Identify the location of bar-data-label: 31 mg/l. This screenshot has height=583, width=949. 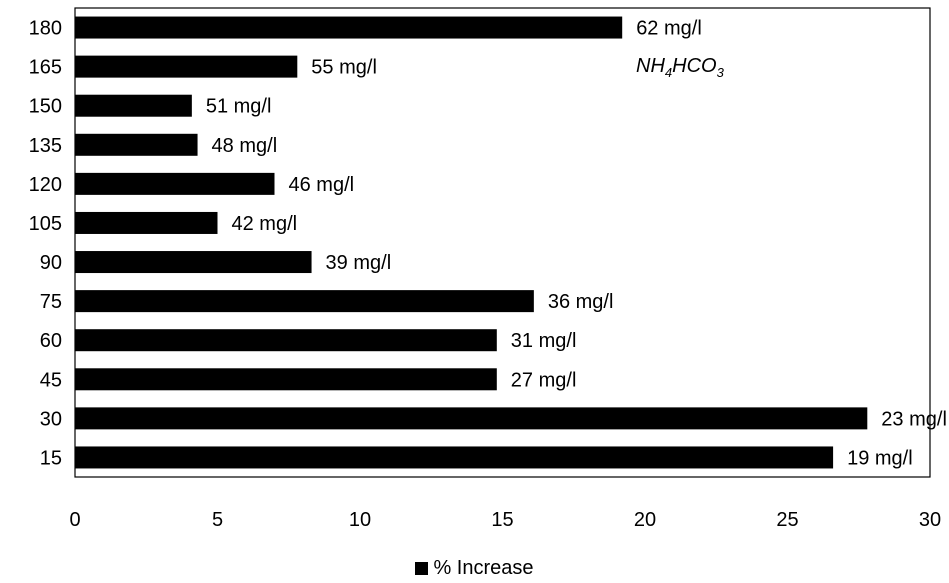
(544, 341).